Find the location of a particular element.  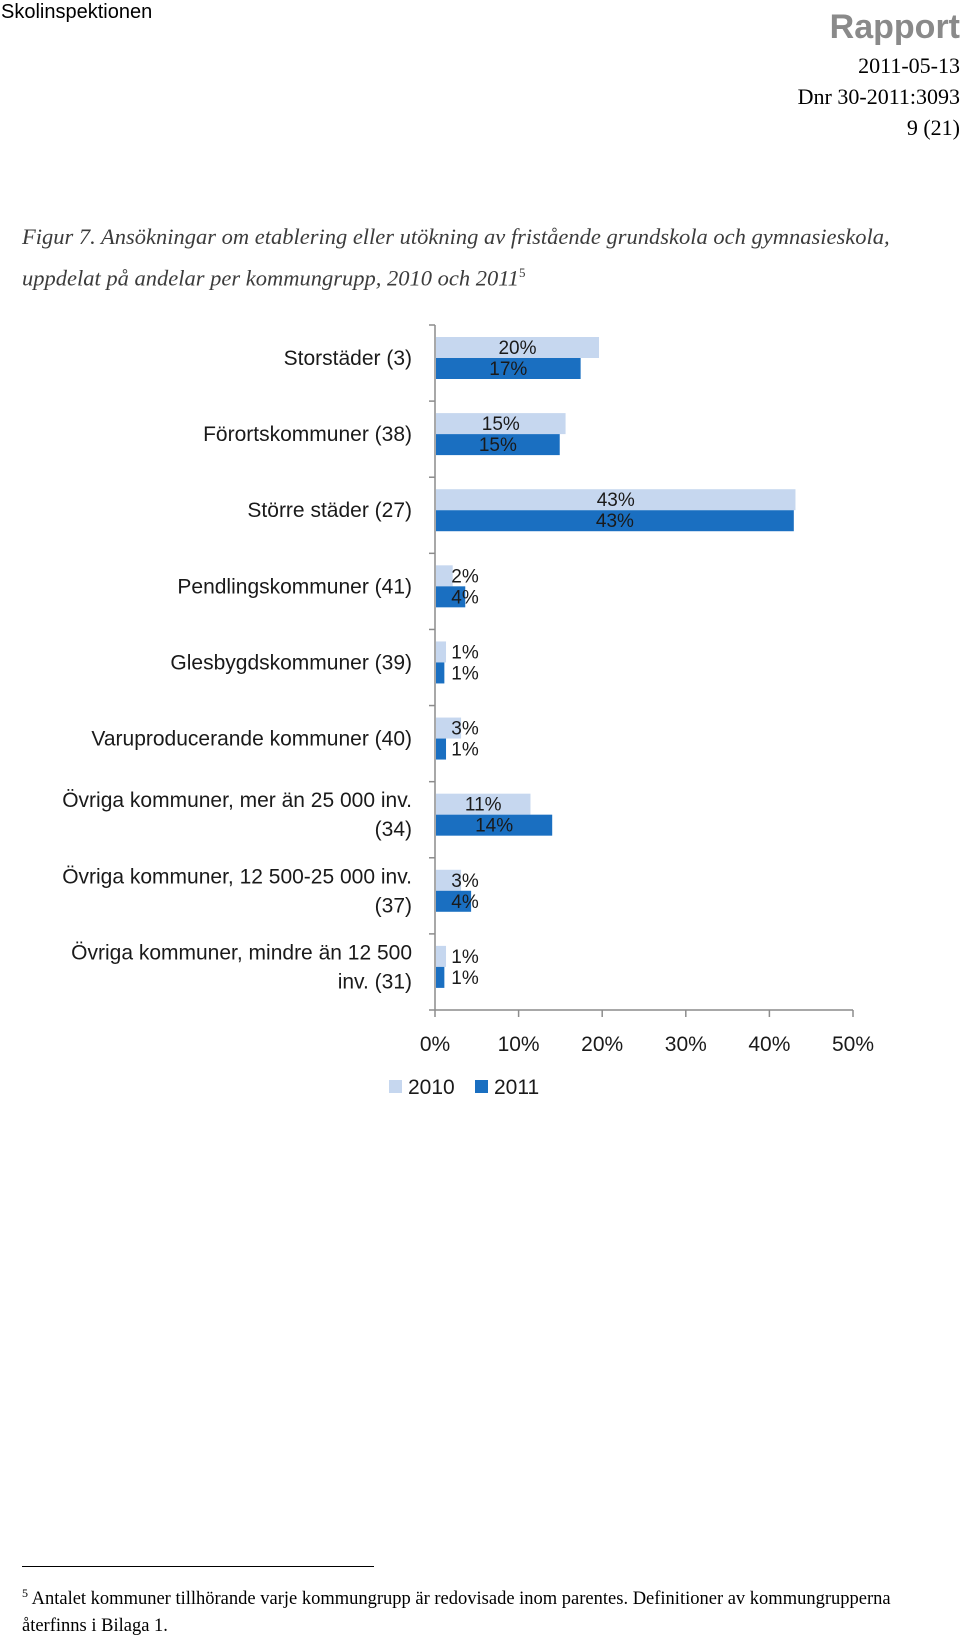

category-label-line: Pendlingskommuner (41) is located at coordinates (294, 586).